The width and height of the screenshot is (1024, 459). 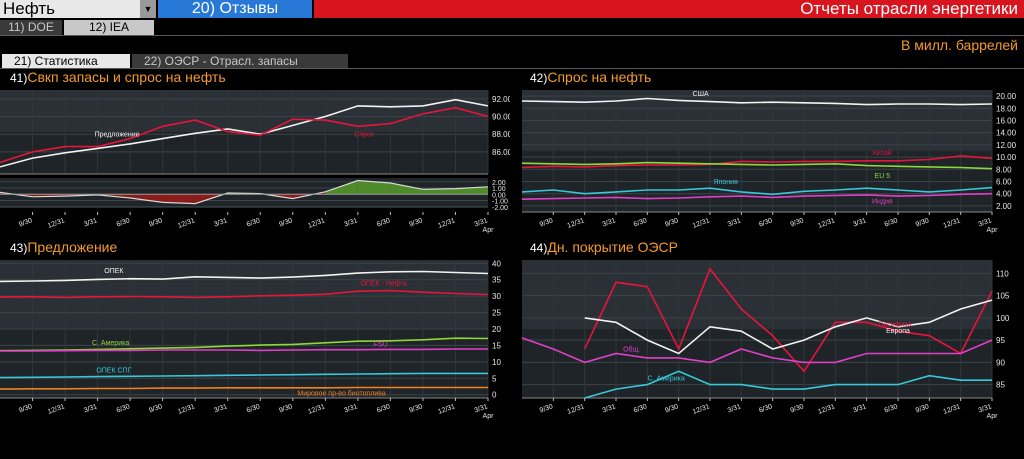 What do you see at coordinates (631, 350) in the screenshot?
I see `series-label: Общ.` at bounding box center [631, 350].